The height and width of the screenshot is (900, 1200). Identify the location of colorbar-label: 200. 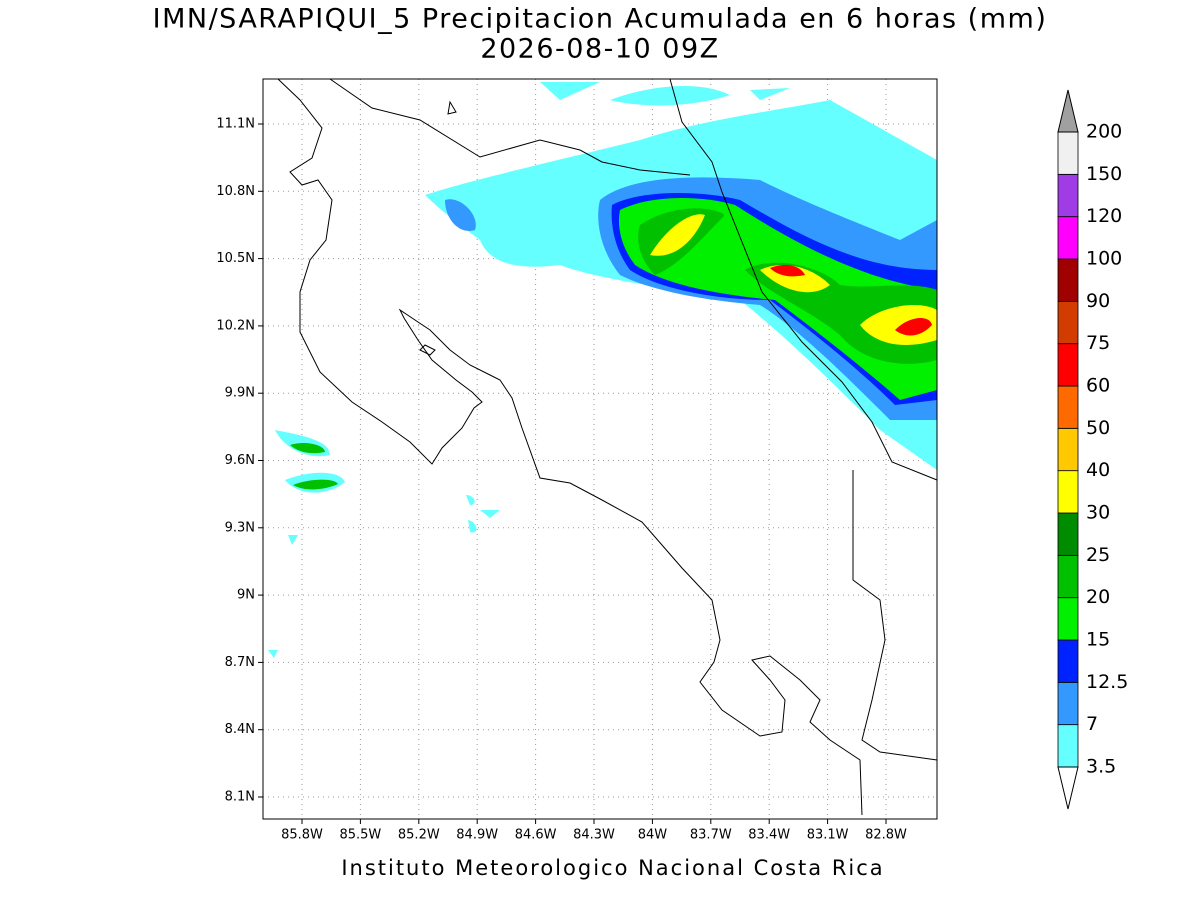
(1104, 132).